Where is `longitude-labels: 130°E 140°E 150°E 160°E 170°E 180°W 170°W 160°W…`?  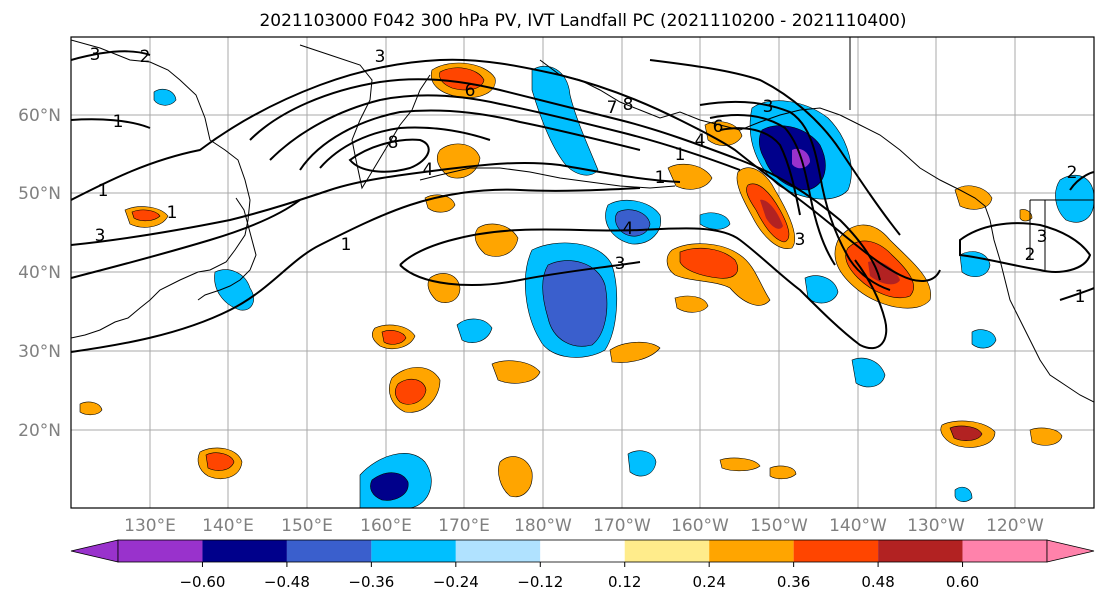
longitude-labels: 130°E 140°E 150°E 160°E 170°E 180°W 170°W 160°W… is located at coordinates (584, 526).